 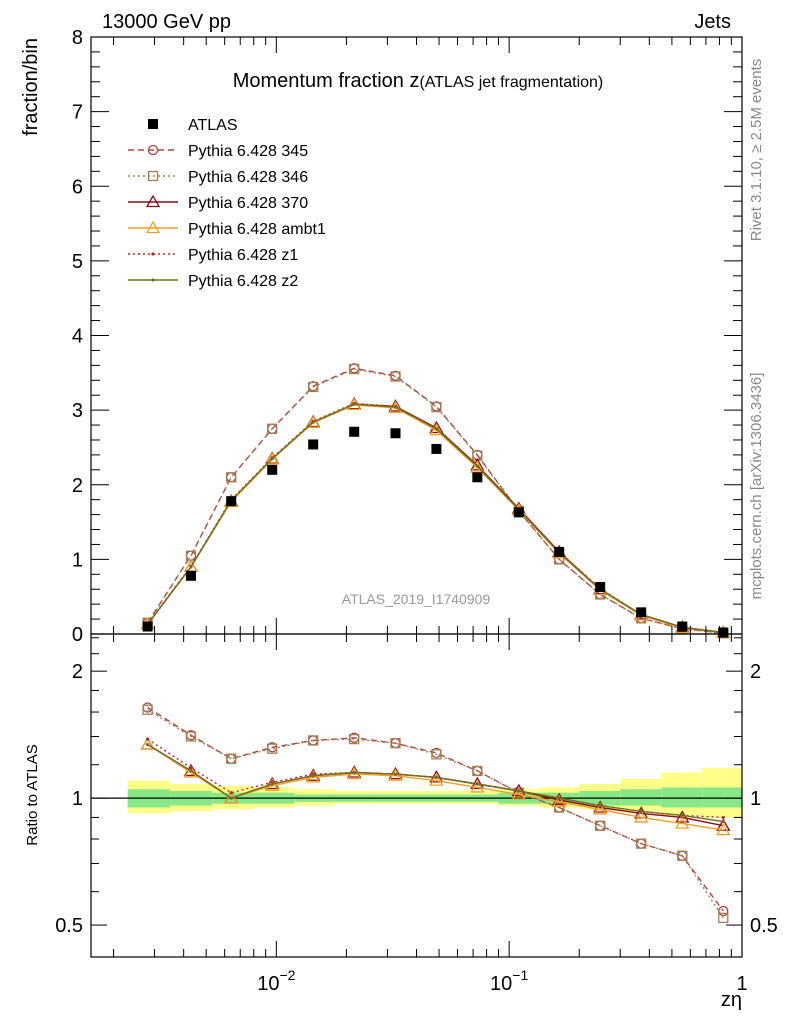 I want to click on legend-item-2: Pythia 6.428 370, so click(x=218, y=203).